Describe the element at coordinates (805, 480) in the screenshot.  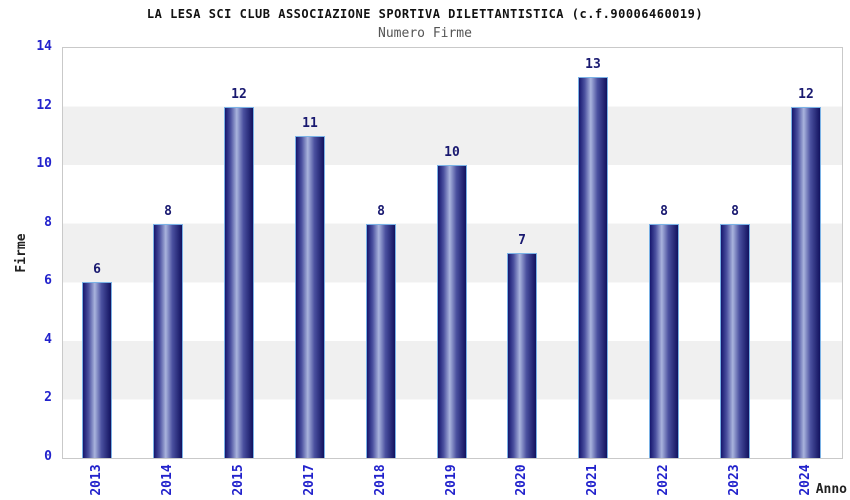
I see `x-tick-label-2024: 2024` at that location.